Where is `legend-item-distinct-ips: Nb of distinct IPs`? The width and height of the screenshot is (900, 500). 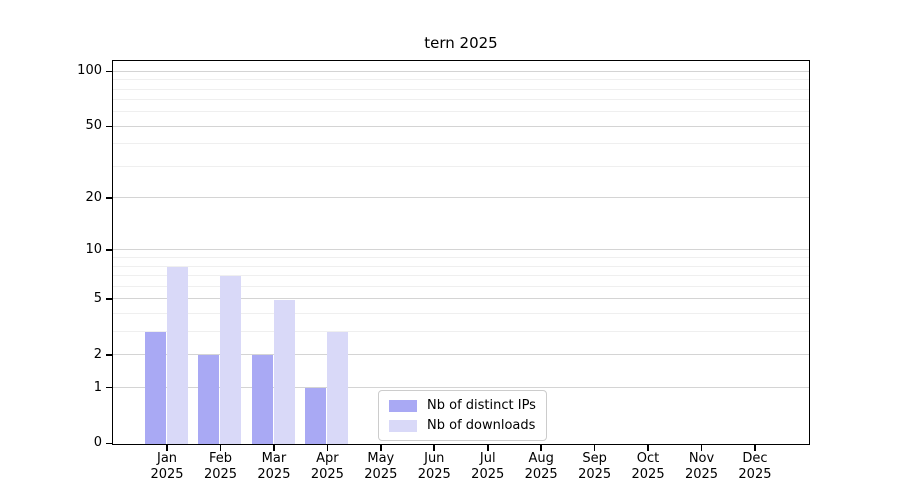 legend-item-distinct-ips: Nb of distinct IPs is located at coordinates (462, 405).